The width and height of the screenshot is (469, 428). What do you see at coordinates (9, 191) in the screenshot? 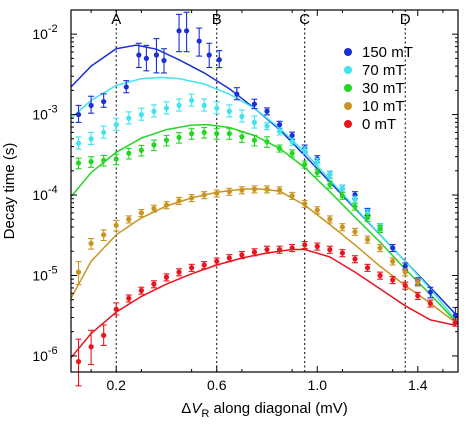
I see `y-axis-title: Decay time (s)` at bounding box center [9, 191].